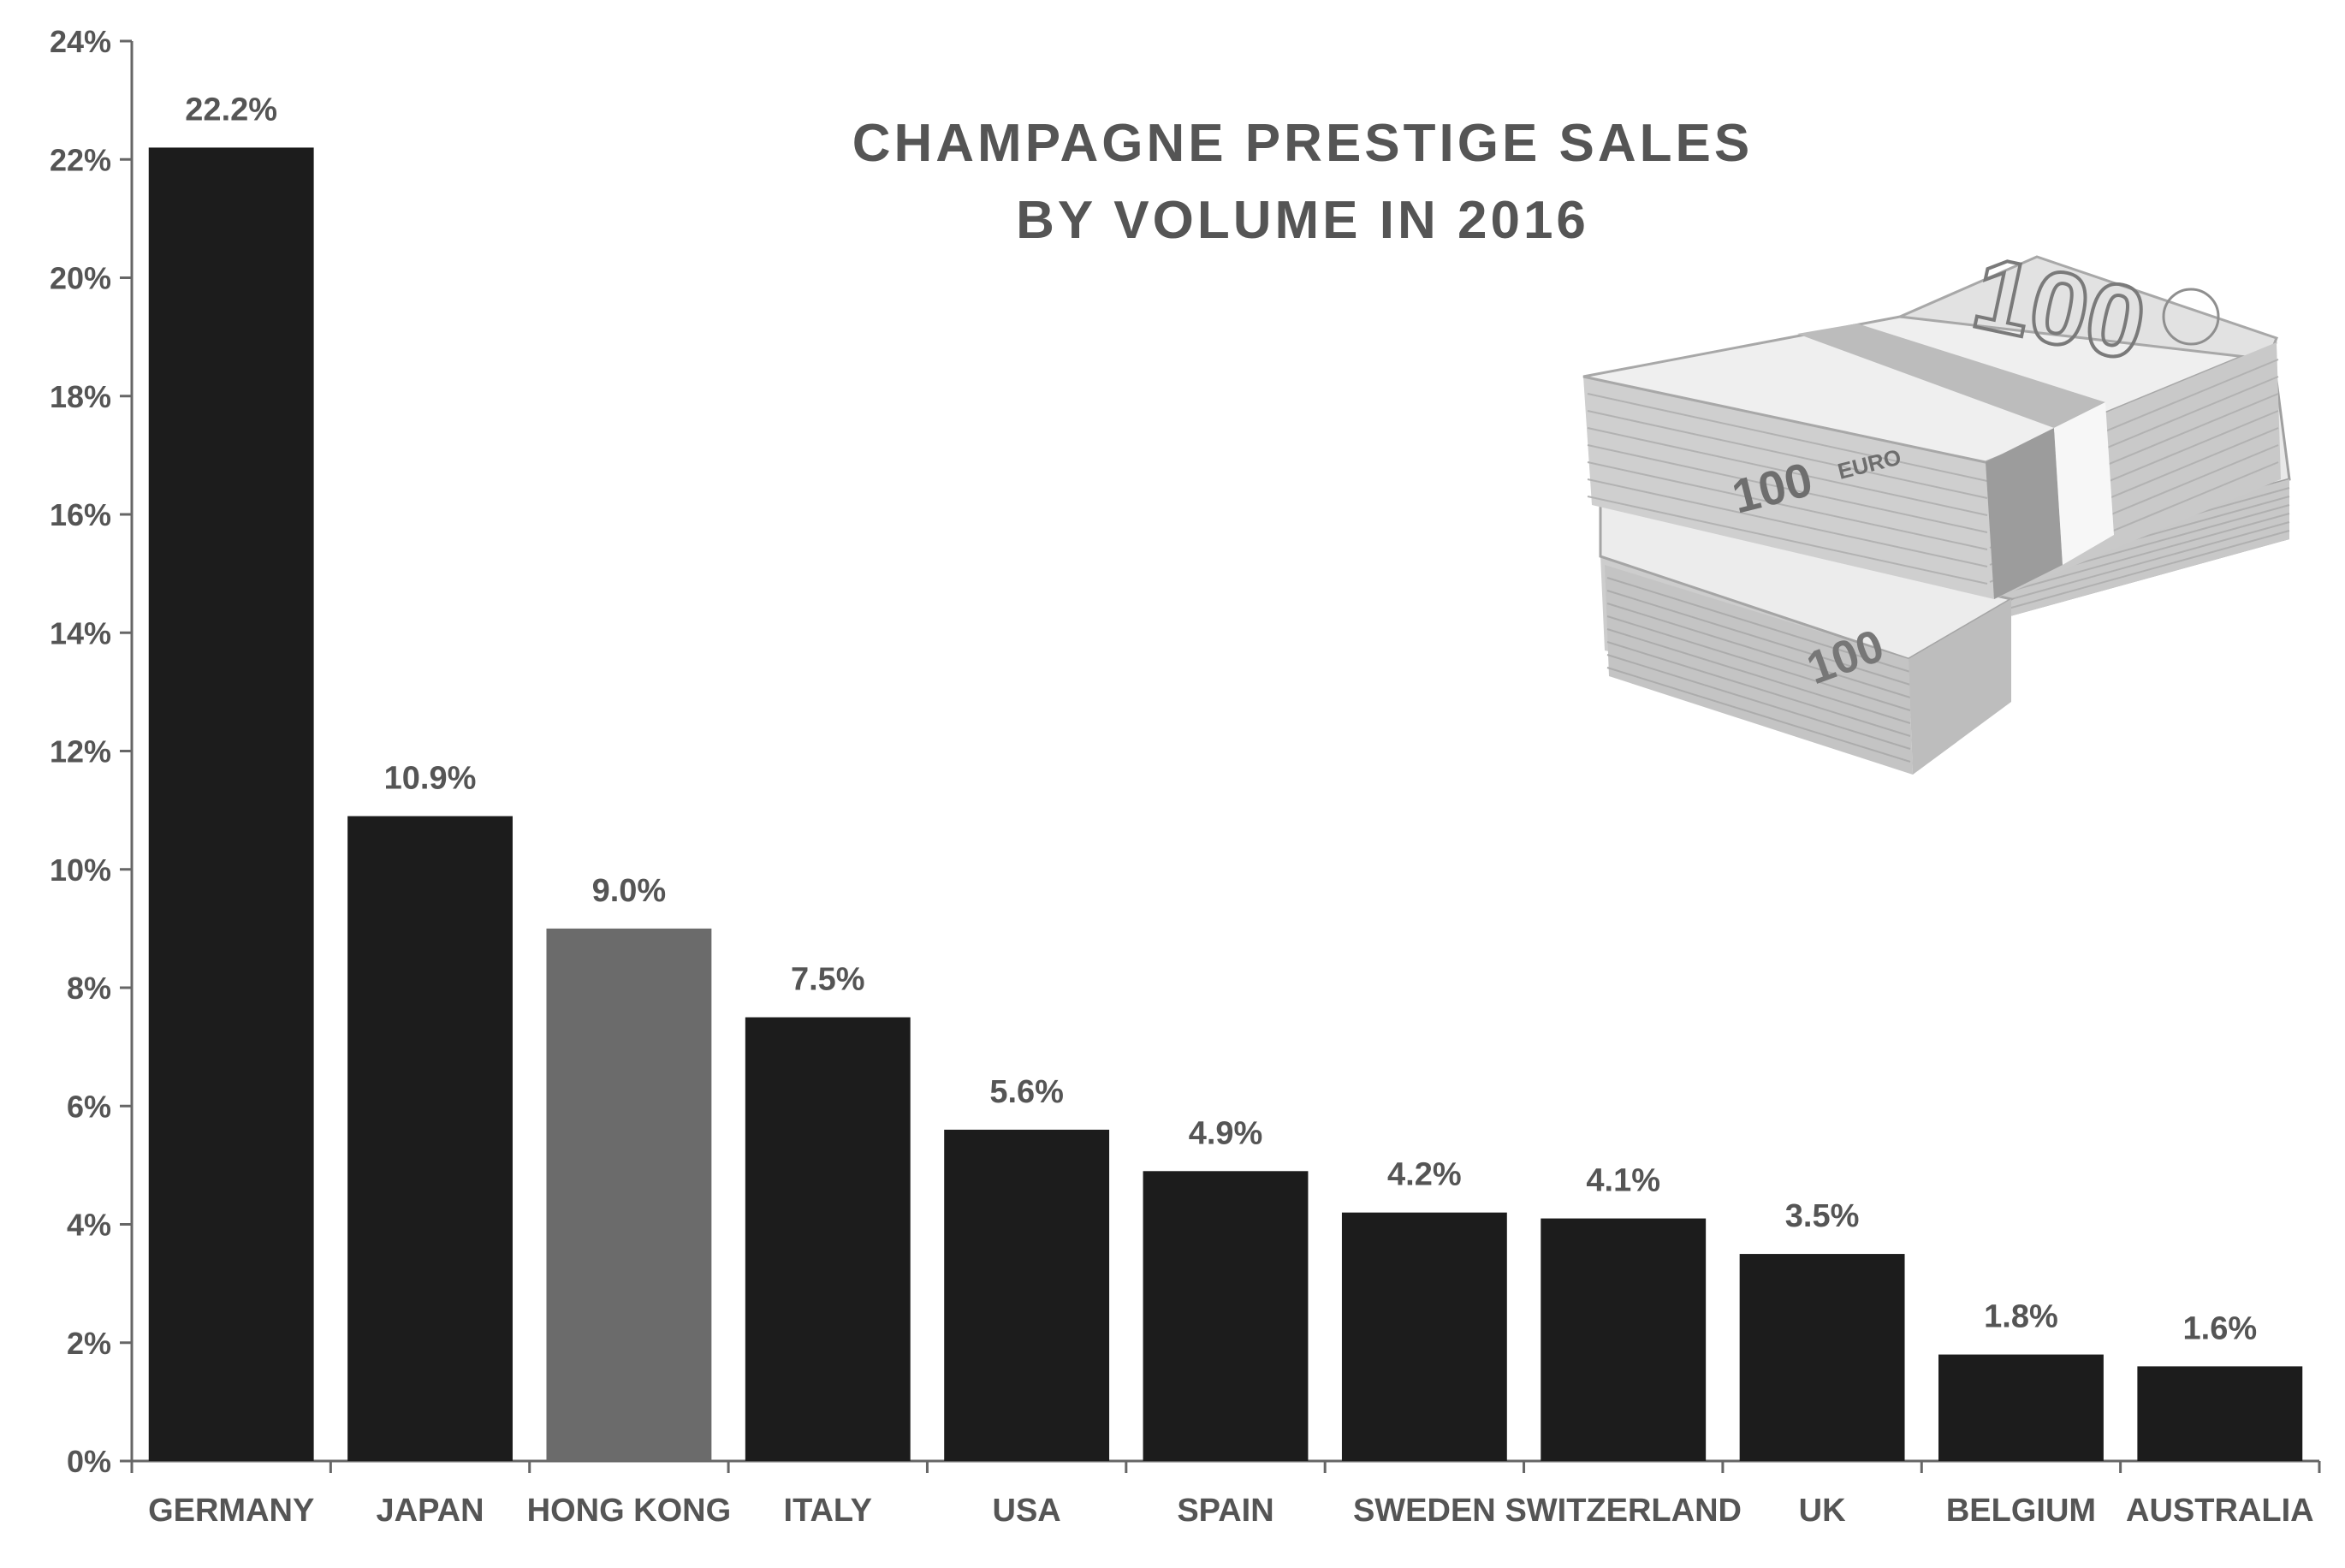 This screenshot has width=2345, height=1568. I want to click on bar-hong-kong, so click(629, 1194).